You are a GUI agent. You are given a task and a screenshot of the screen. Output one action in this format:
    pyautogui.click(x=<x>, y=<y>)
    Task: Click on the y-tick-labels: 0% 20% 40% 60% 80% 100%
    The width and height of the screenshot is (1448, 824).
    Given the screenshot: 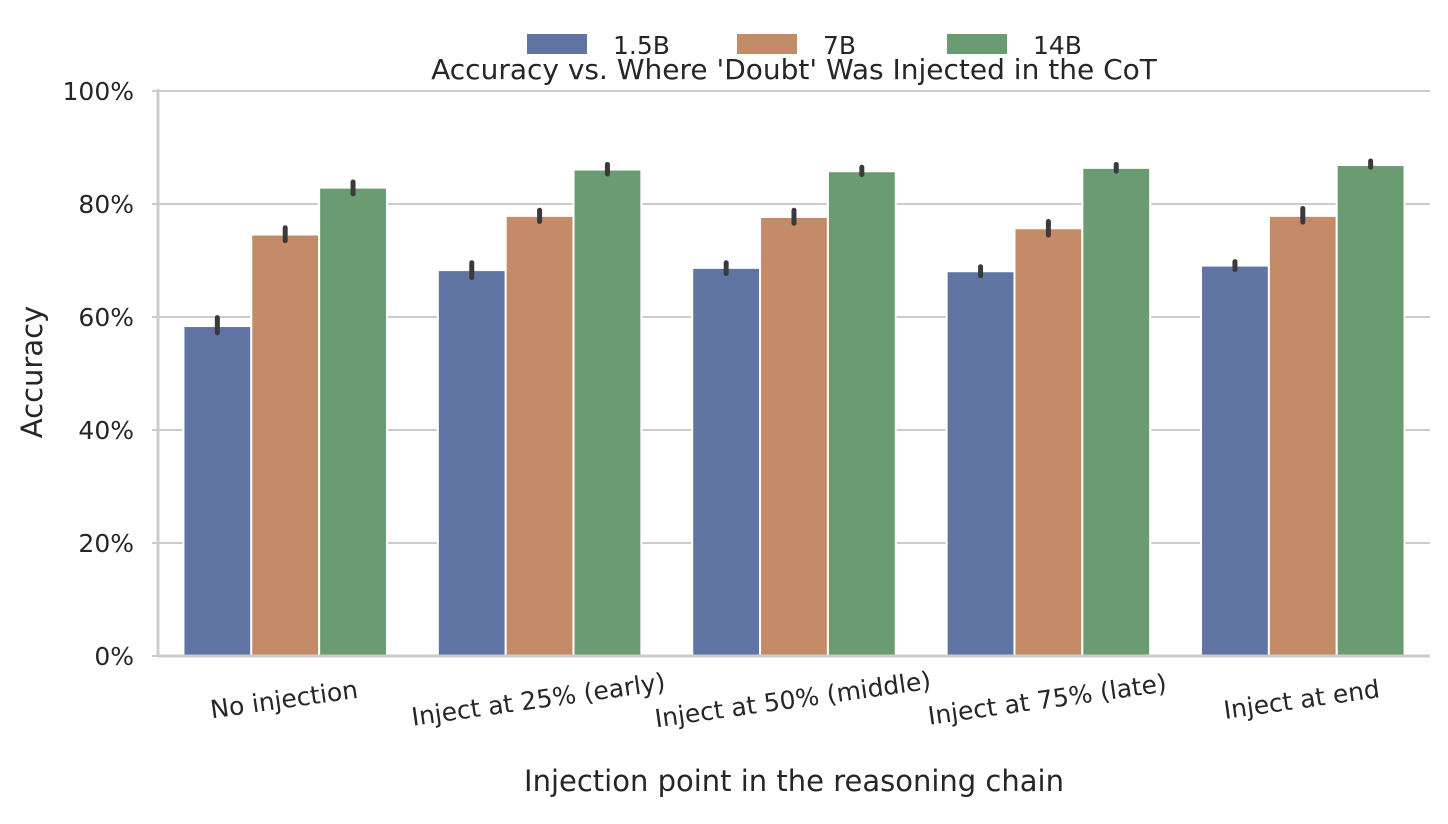 What is the action you would take?
    pyautogui.click(x=110, y=374)
    